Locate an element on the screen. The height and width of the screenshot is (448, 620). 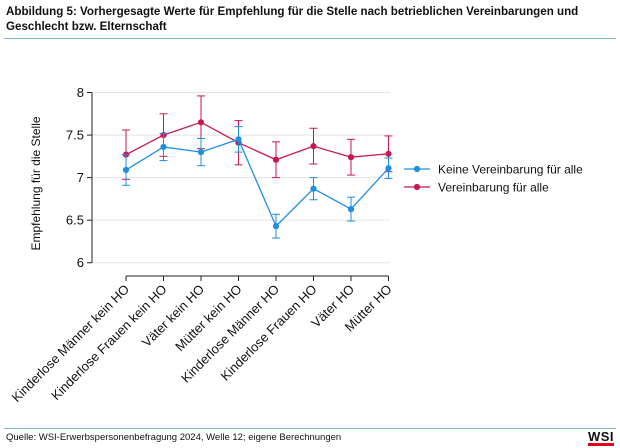
y-tick-label: 6 is located at coordinates (80, 262).